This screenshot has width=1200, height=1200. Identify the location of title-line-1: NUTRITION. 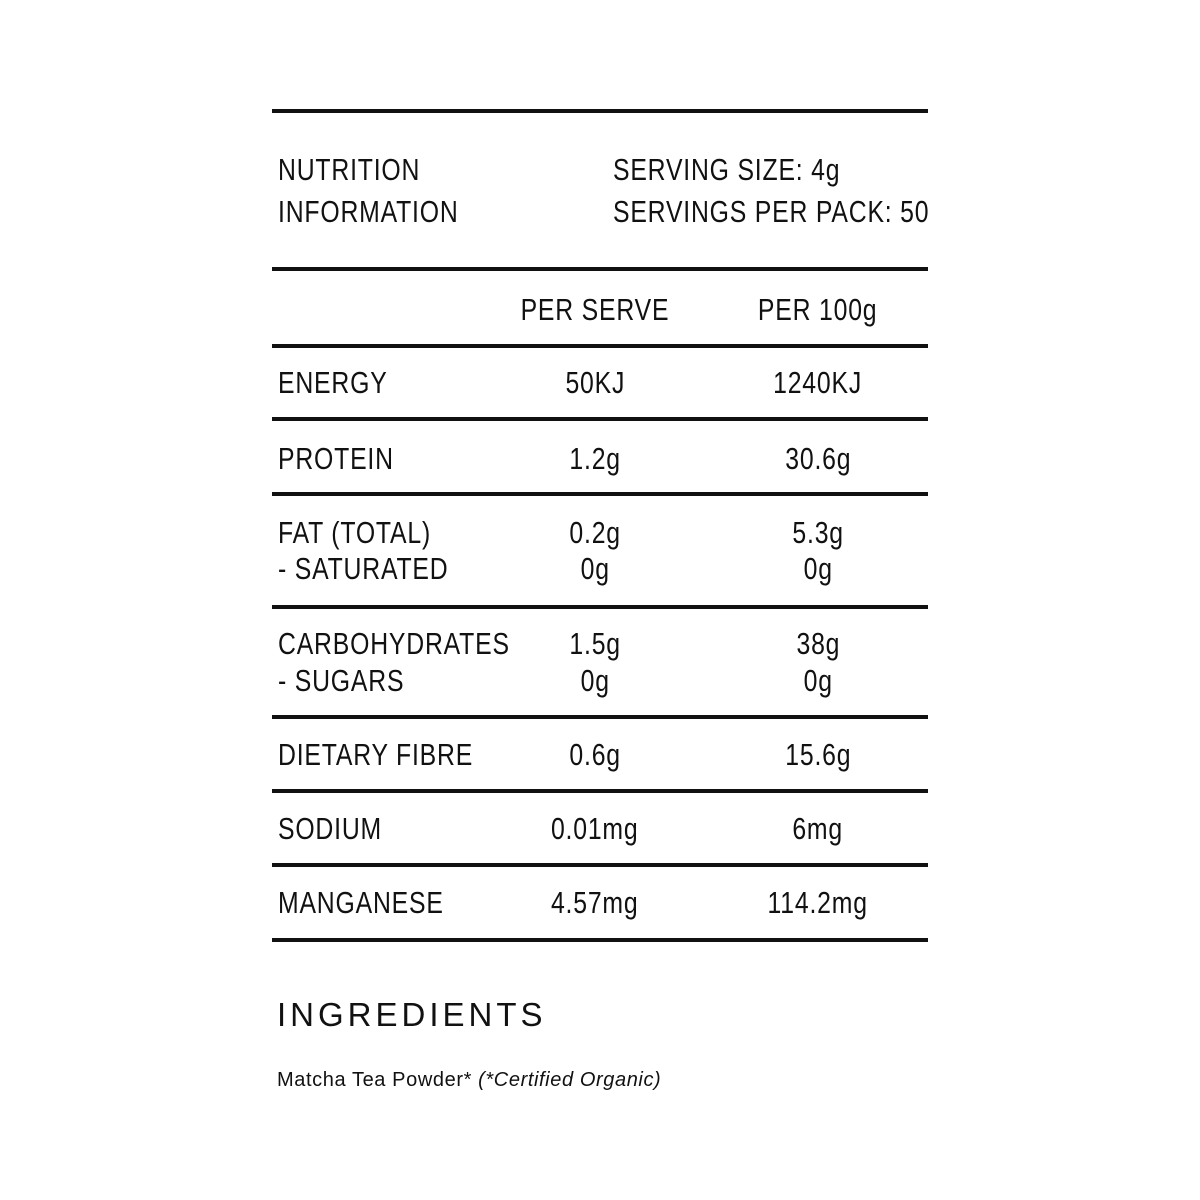
(349, 169).